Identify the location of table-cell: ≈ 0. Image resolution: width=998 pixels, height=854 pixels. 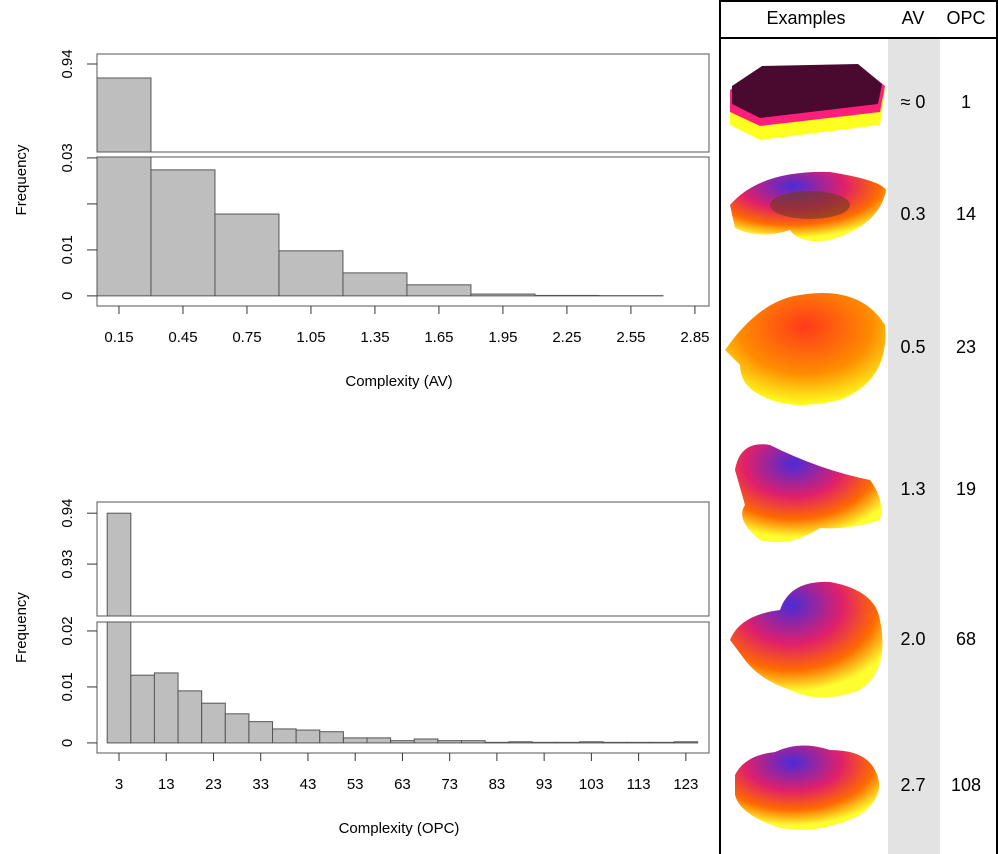
(913, 102).